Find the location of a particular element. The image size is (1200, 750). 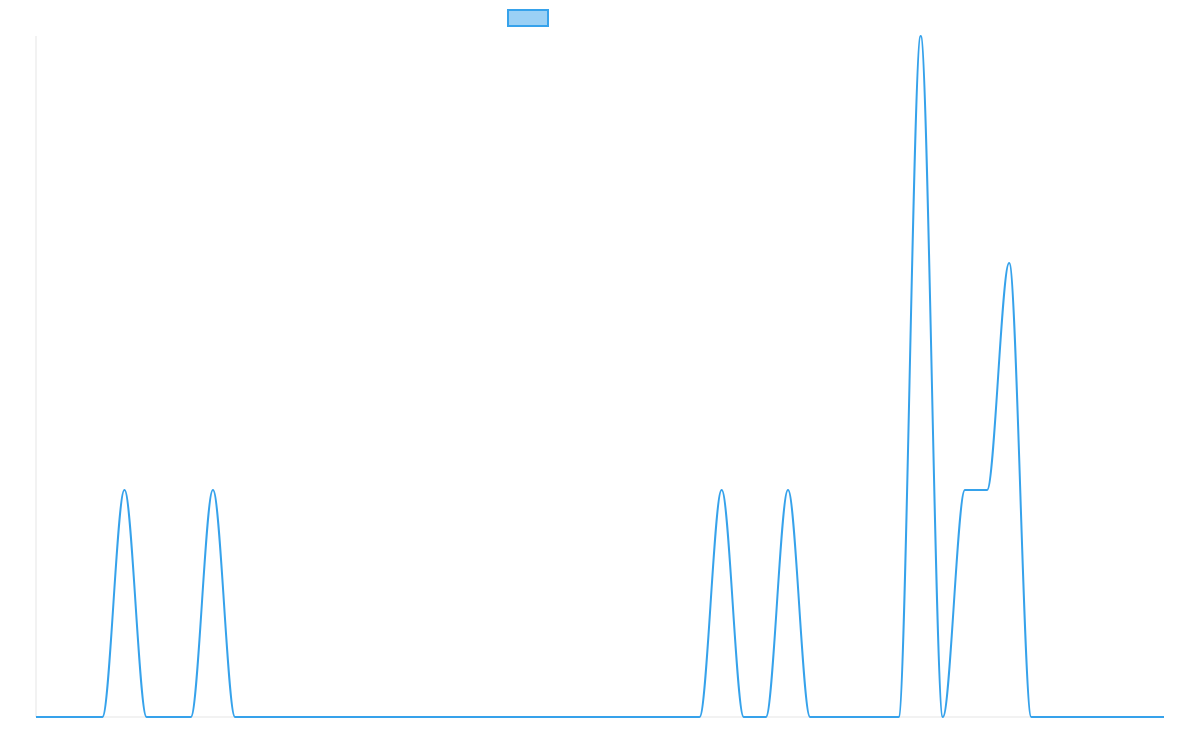

legend-swatch is located at coordinates (528, 18).